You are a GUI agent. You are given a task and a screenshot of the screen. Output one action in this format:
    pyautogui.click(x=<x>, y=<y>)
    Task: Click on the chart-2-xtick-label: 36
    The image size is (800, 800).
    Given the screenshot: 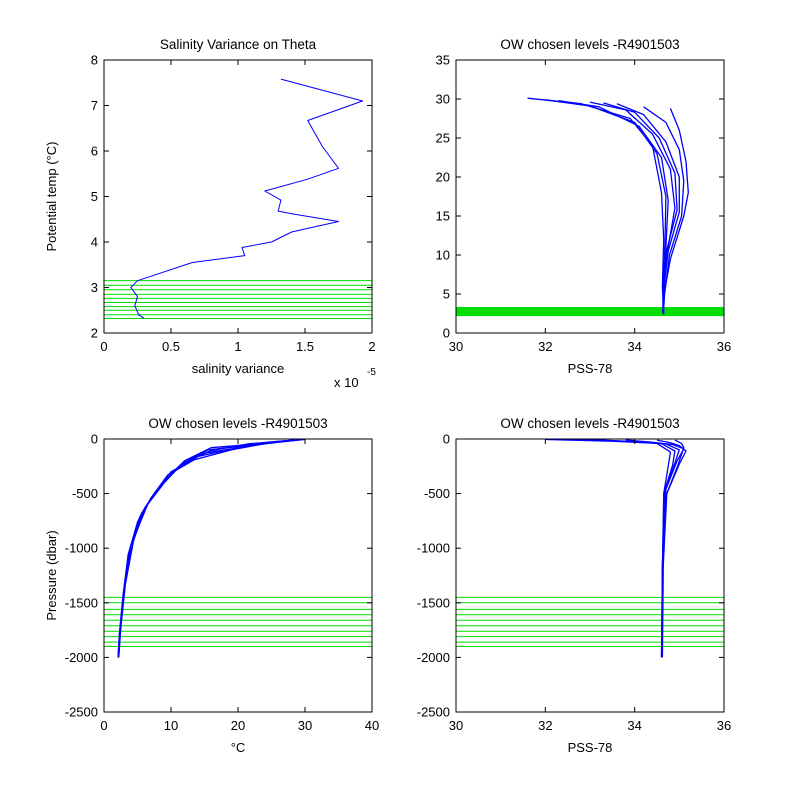 What is the action you would take?
    pyautogui.click(x=724, y=346)
    